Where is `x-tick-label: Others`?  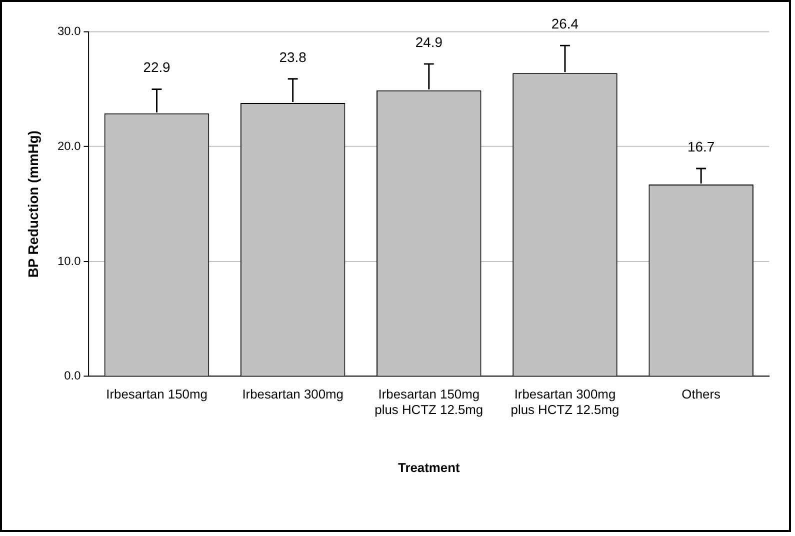
x-tick-label: Others is located at coordinates (701, 394).